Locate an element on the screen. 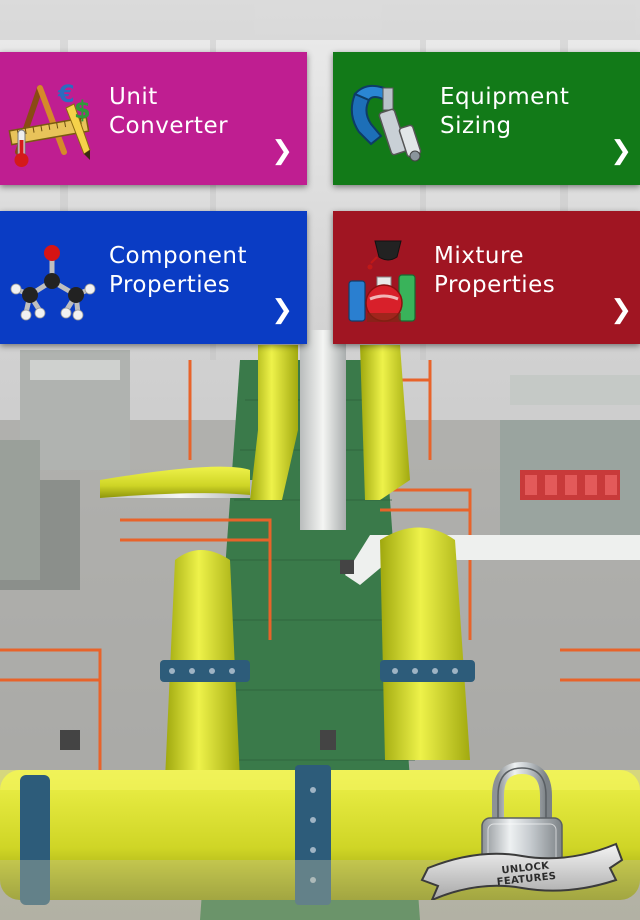 The image size is (640, 920). equipment-sizing-tile: Equipment Sizing ❯ is located at coordinates (486, 118).